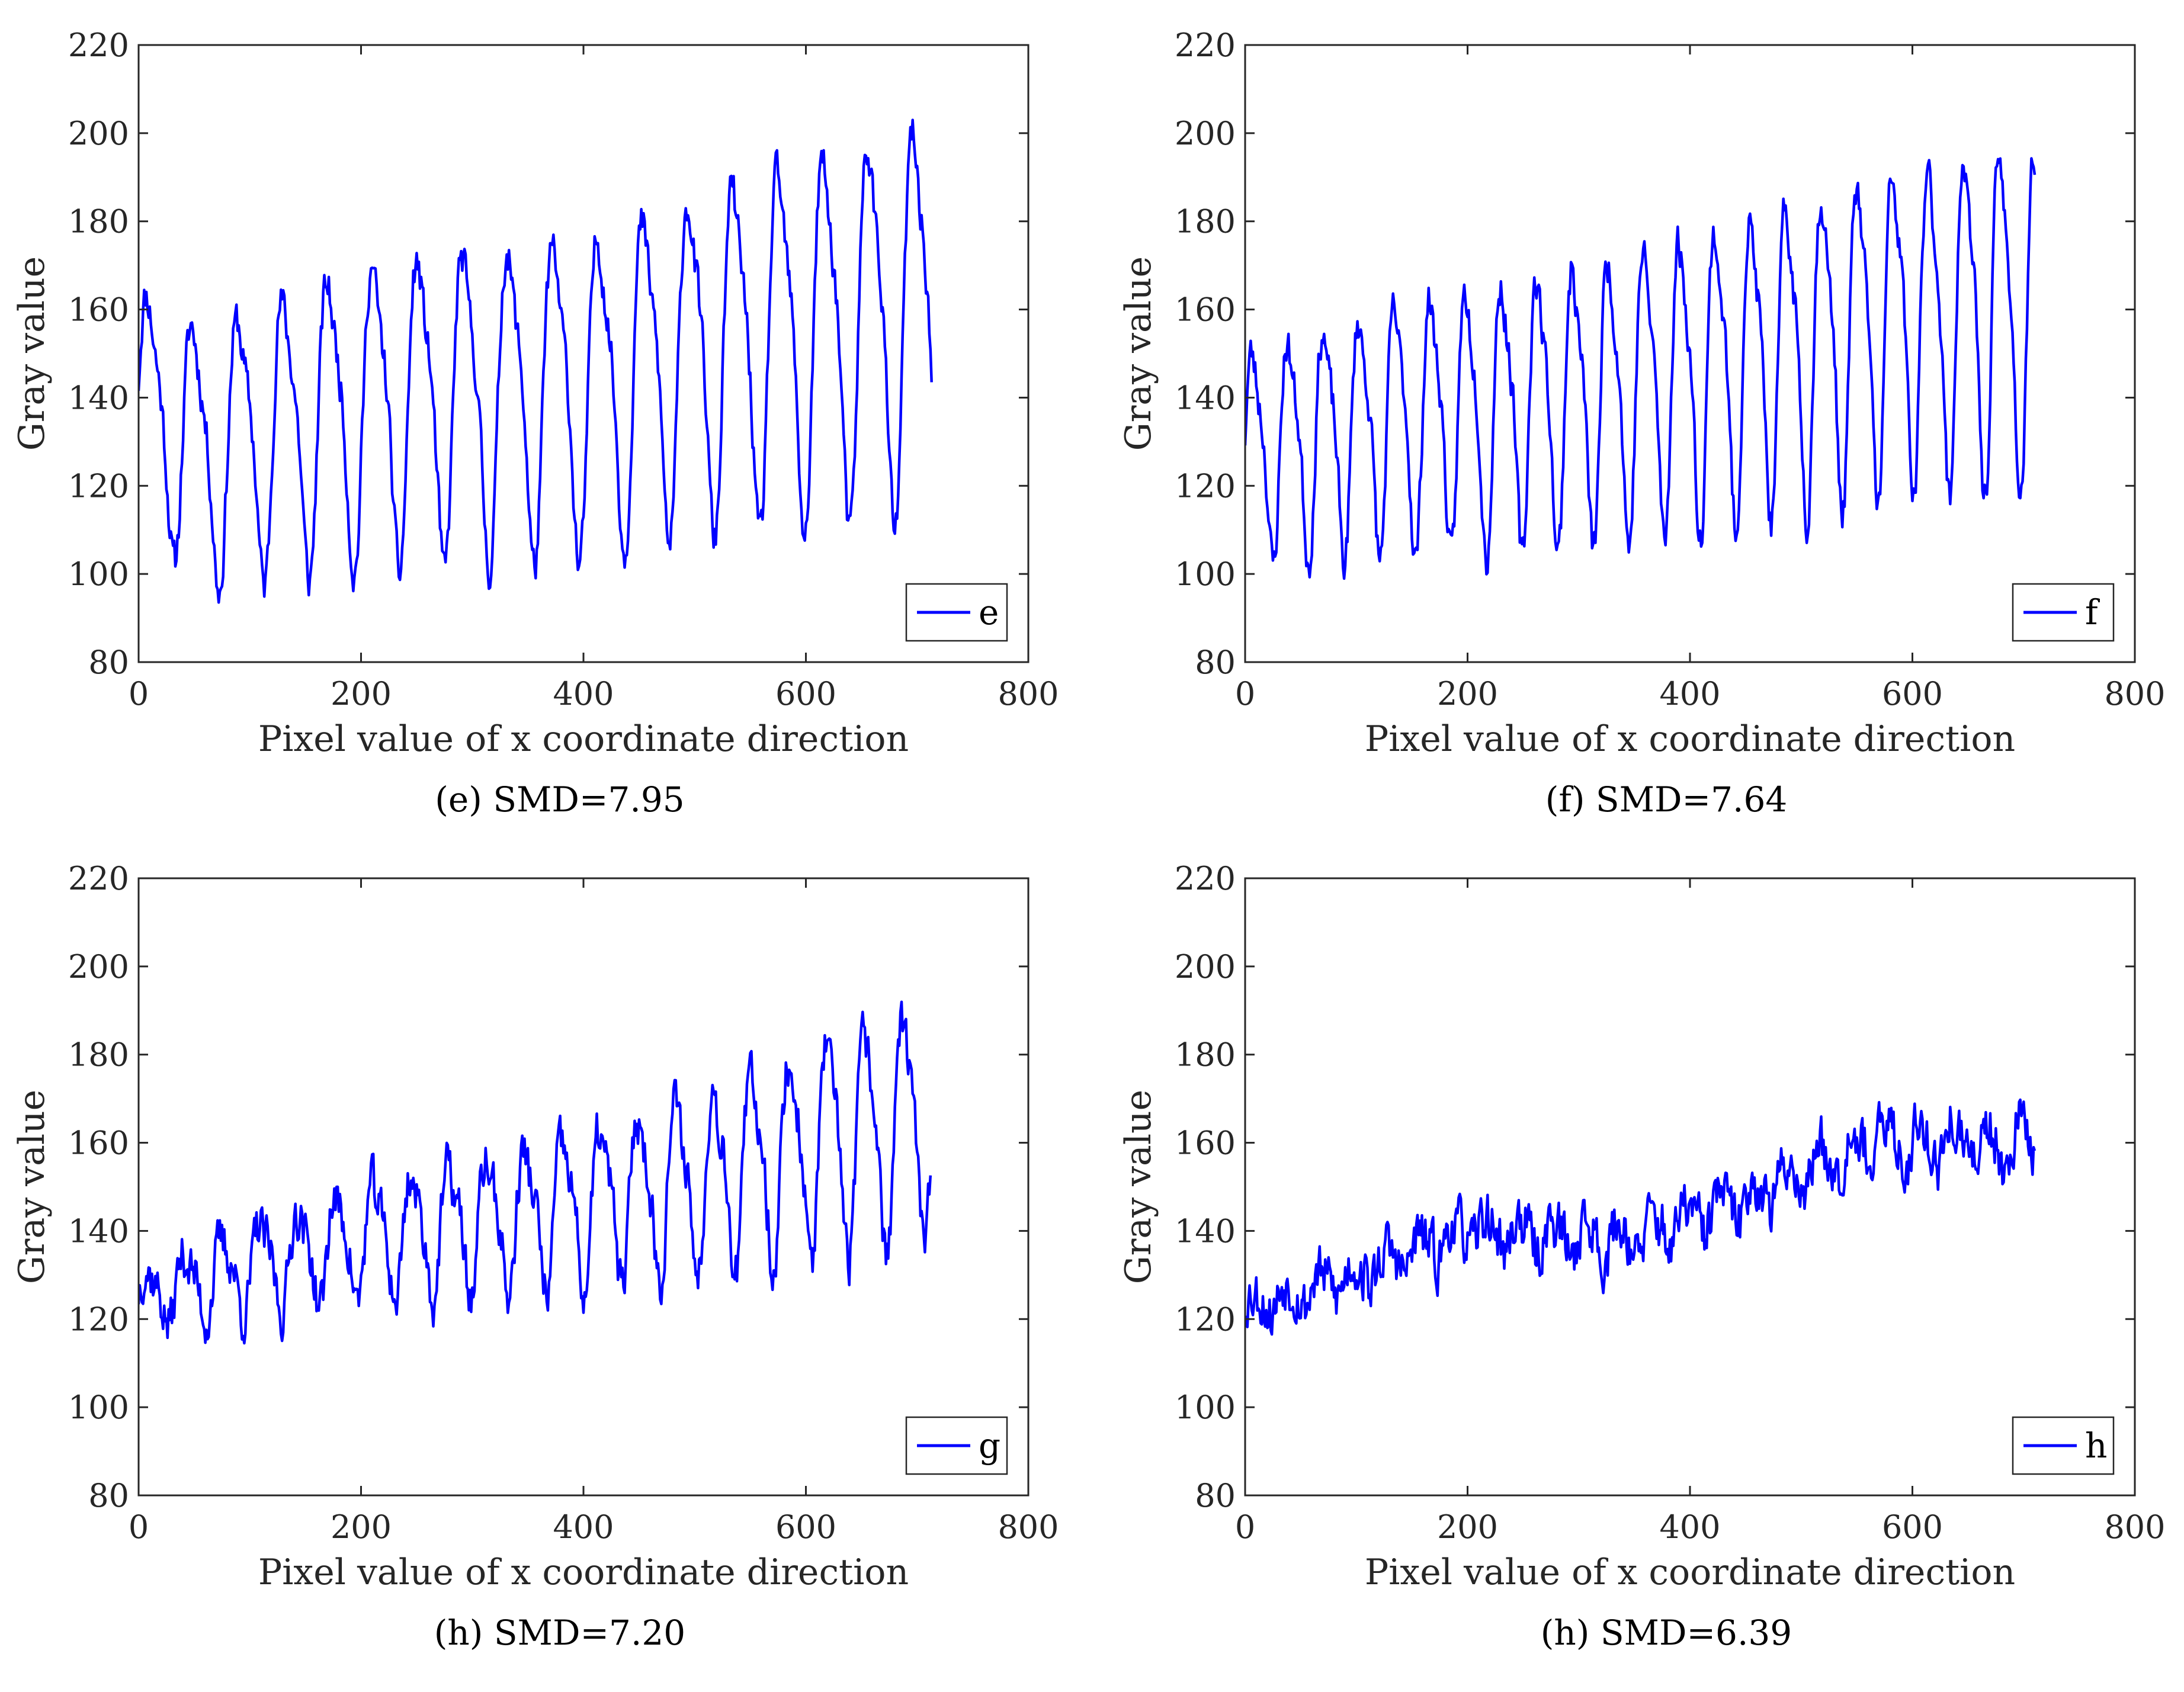  I want to click on series-line-g, so click(535, 1172).